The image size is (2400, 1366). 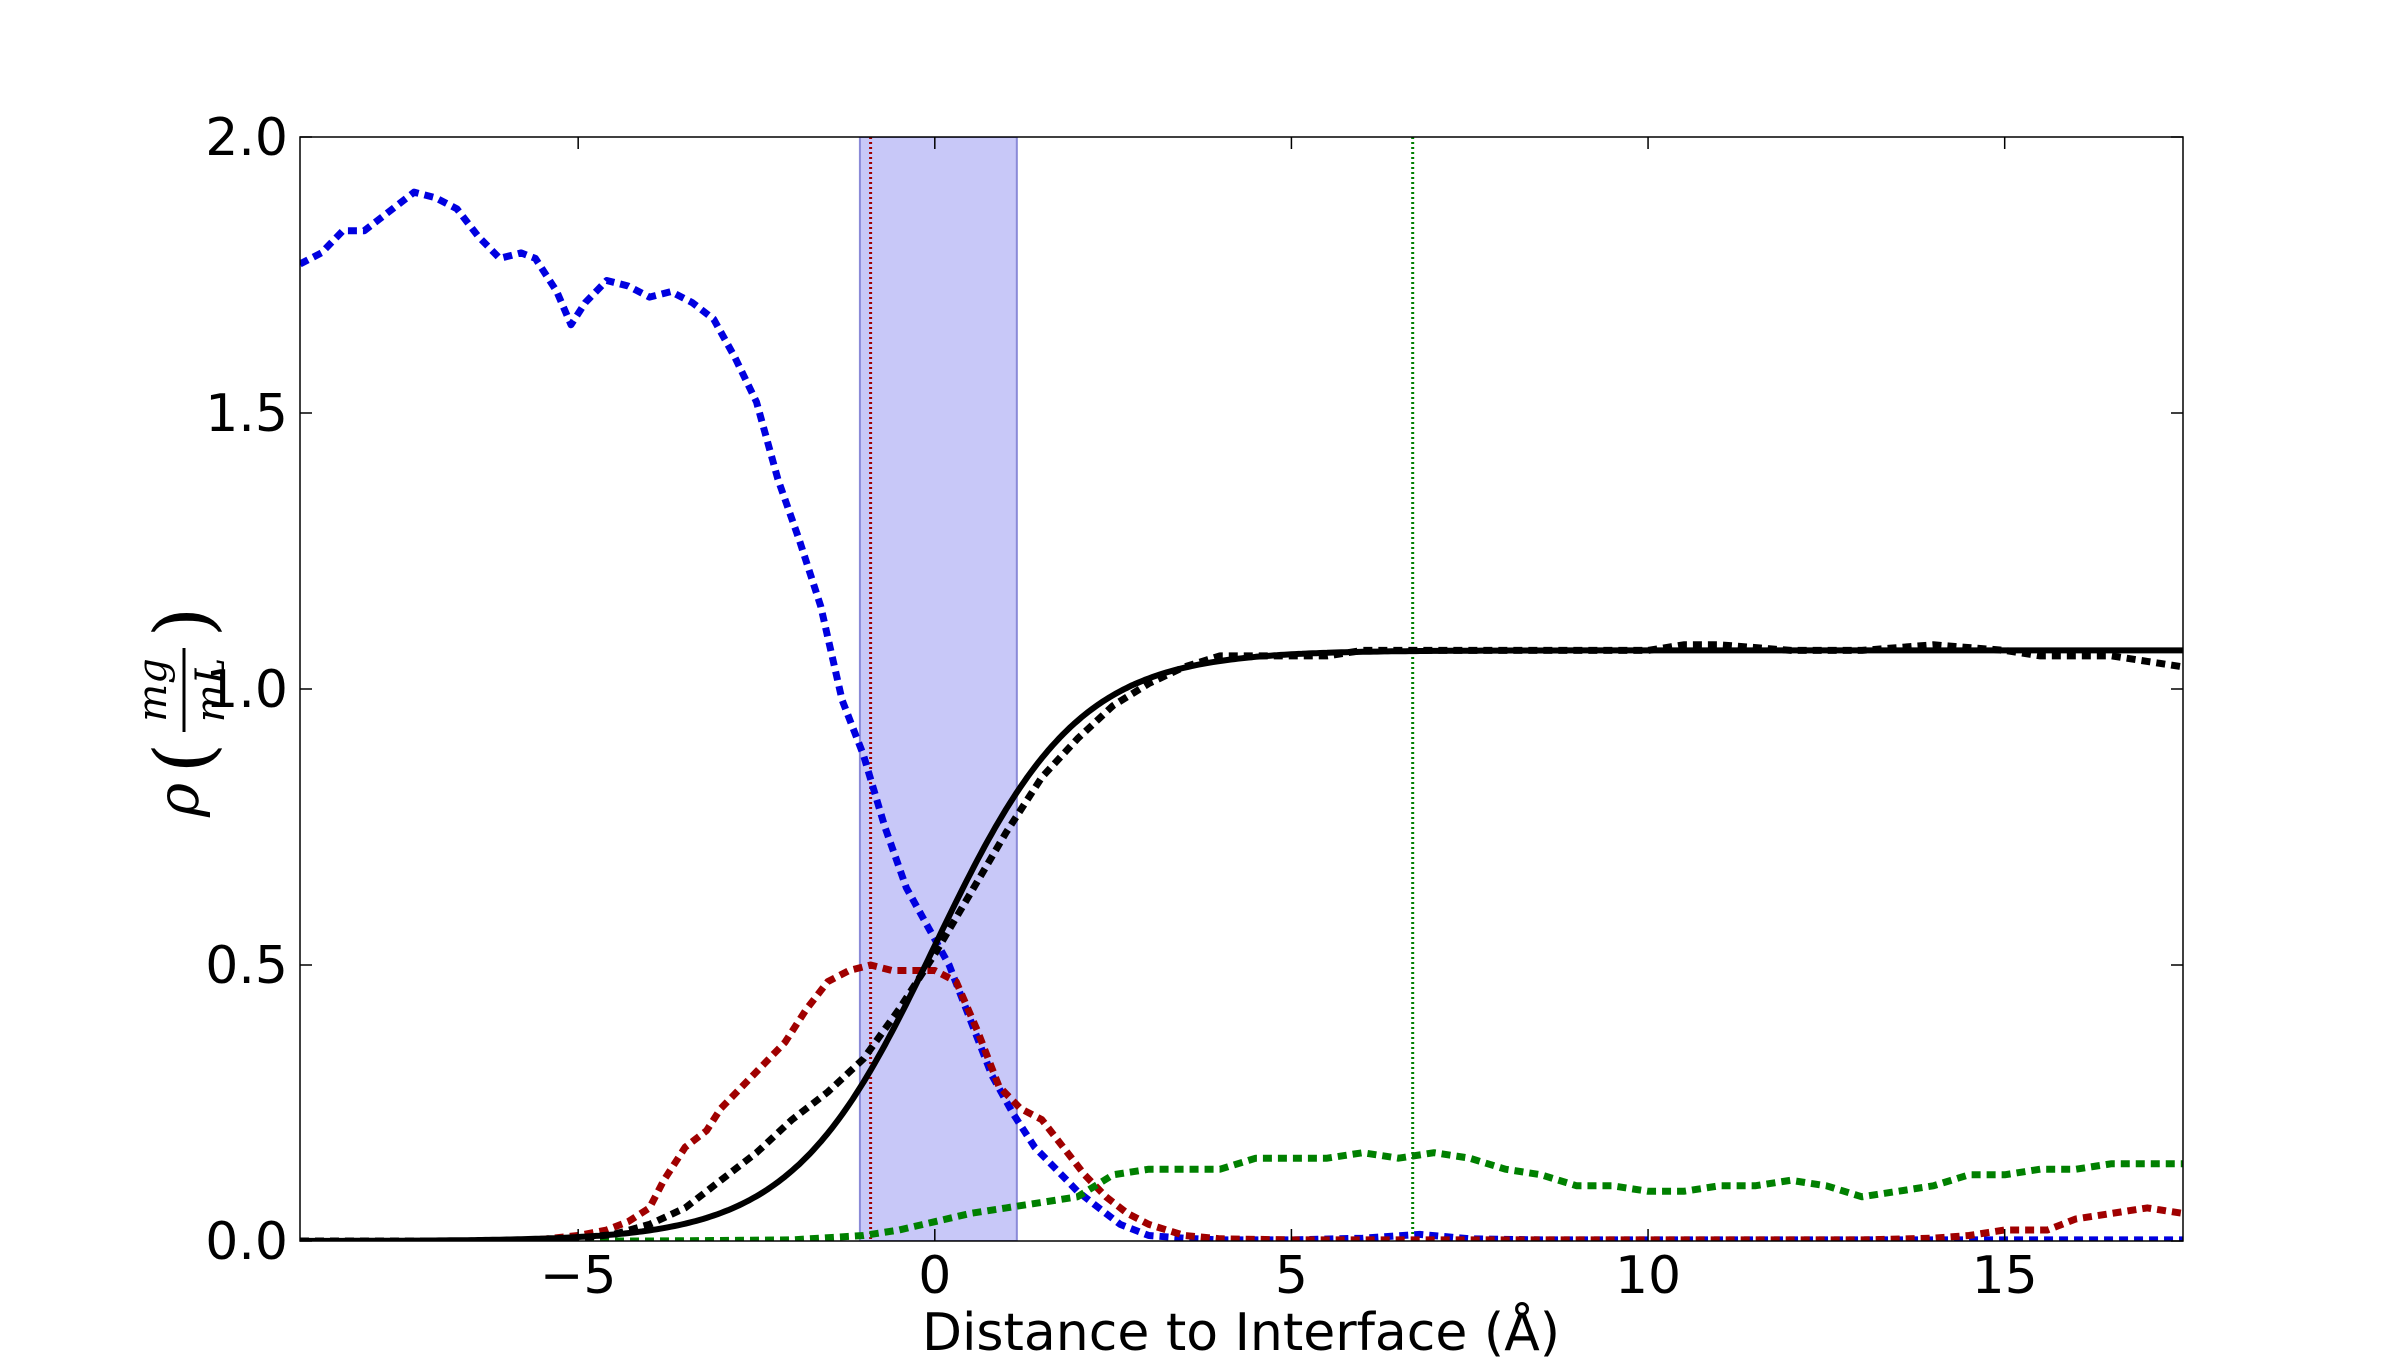 I want to click on x-tick-label: 0, so click(x=934, y=1276).